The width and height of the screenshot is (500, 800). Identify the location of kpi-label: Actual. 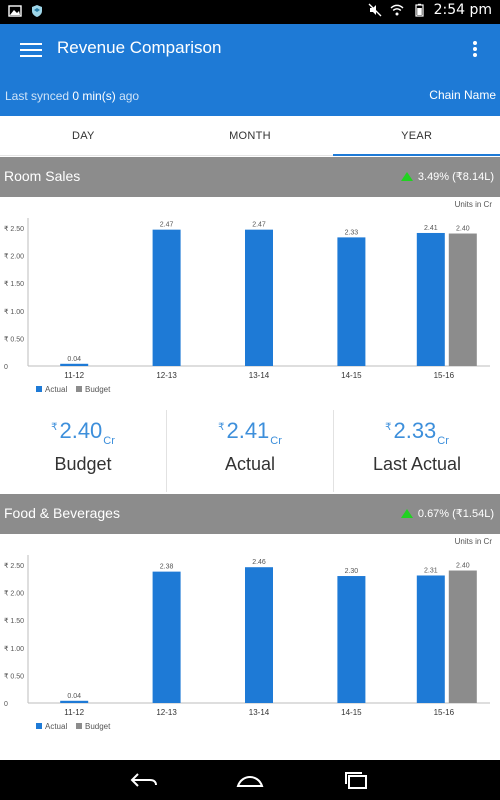
(250, 464).